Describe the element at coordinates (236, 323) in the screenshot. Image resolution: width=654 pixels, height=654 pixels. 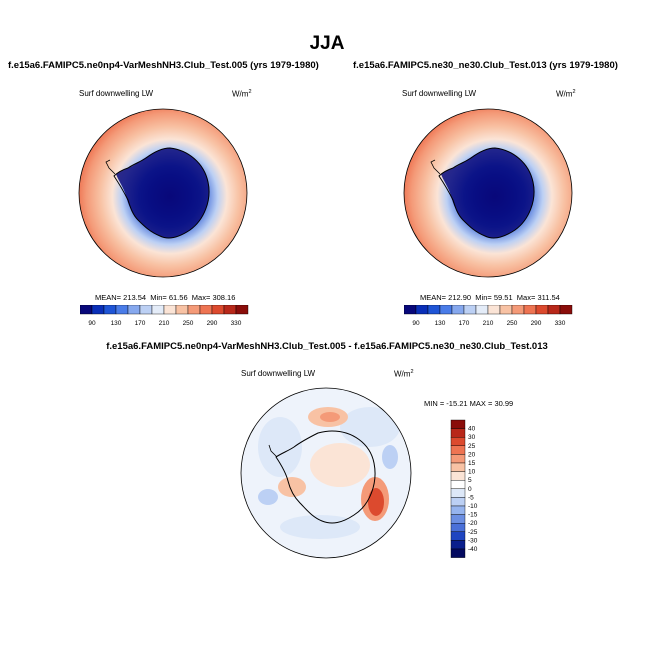
I see `left-colorbar-tick-label: 330` at that location.